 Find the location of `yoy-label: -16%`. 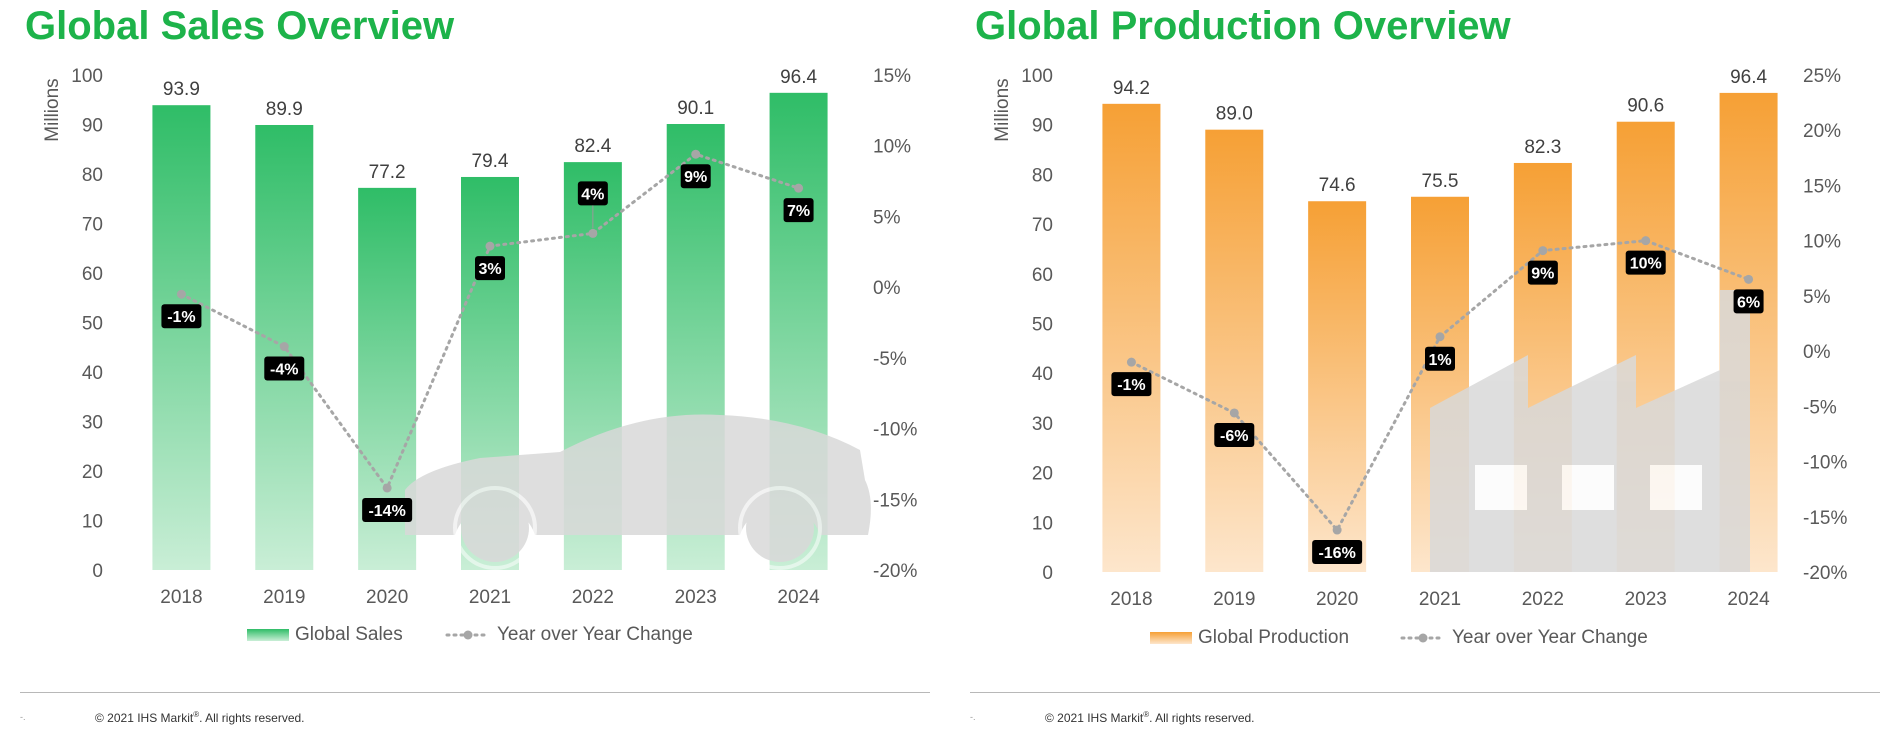

yoy-label: -16% is located at coordinates (1337, 552).